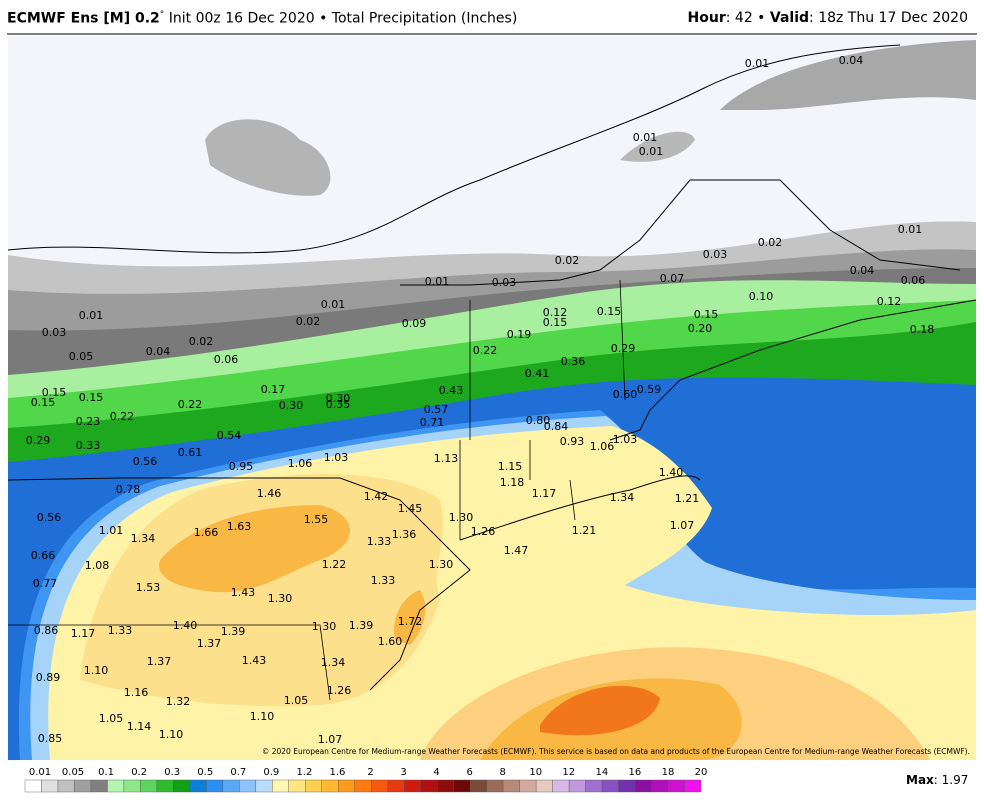 This screenshot has width=984, height=808. Describe the element at coordinates (568, 772) in the screenshot. I see `colorbar-label: 12` at that location.